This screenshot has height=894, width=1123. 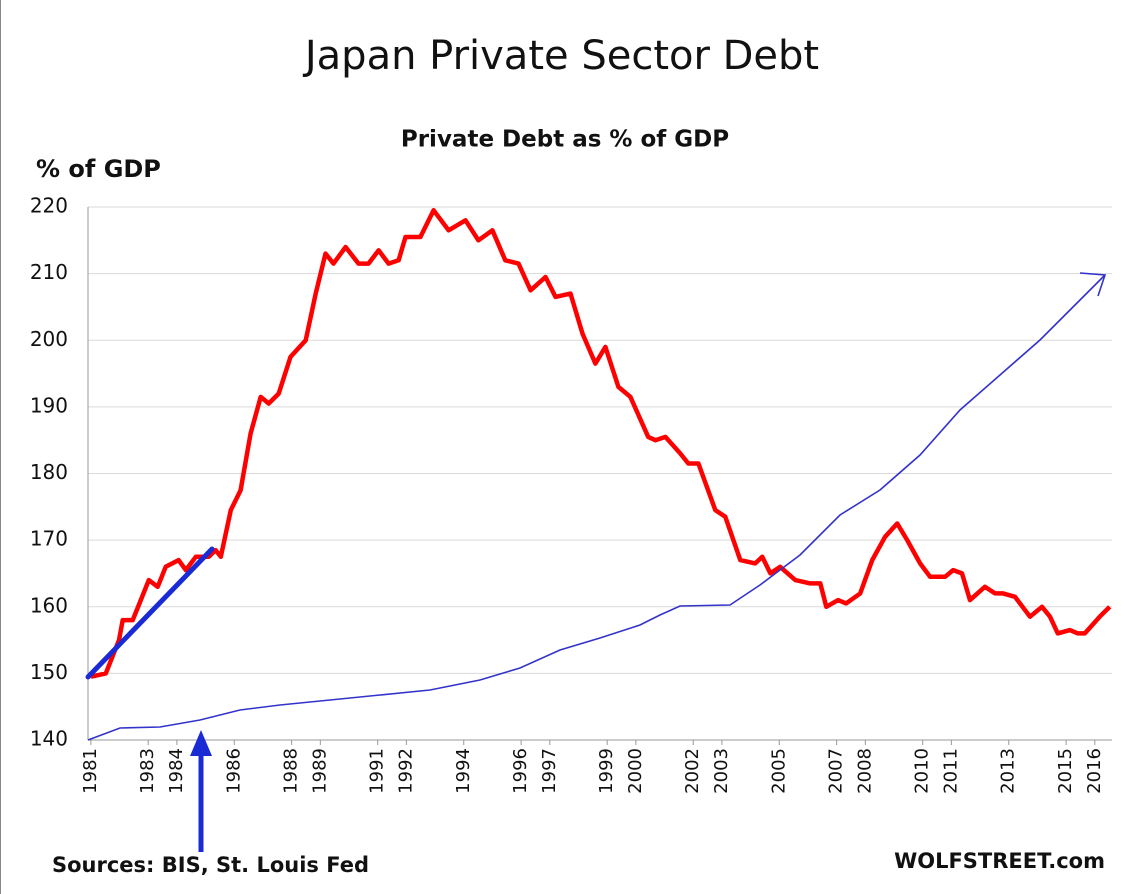 I want to click on x-tick-label: 1999, so click(x=606, y=771).